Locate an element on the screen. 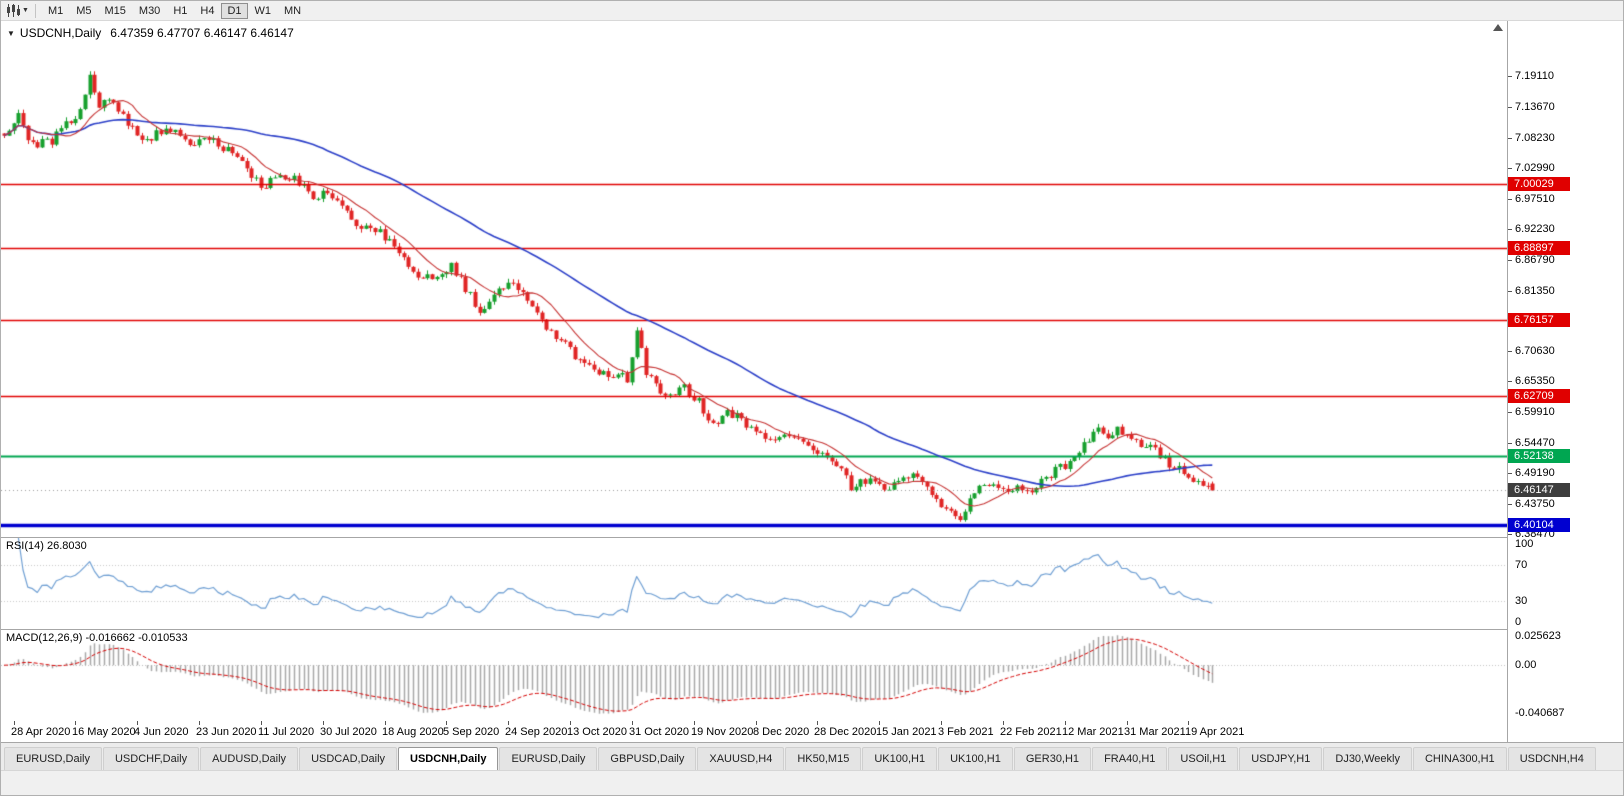 The height and width of the screenshot is (796, 1624). date-label: 5 Sep 2020 is located at coordinates (471, 732).